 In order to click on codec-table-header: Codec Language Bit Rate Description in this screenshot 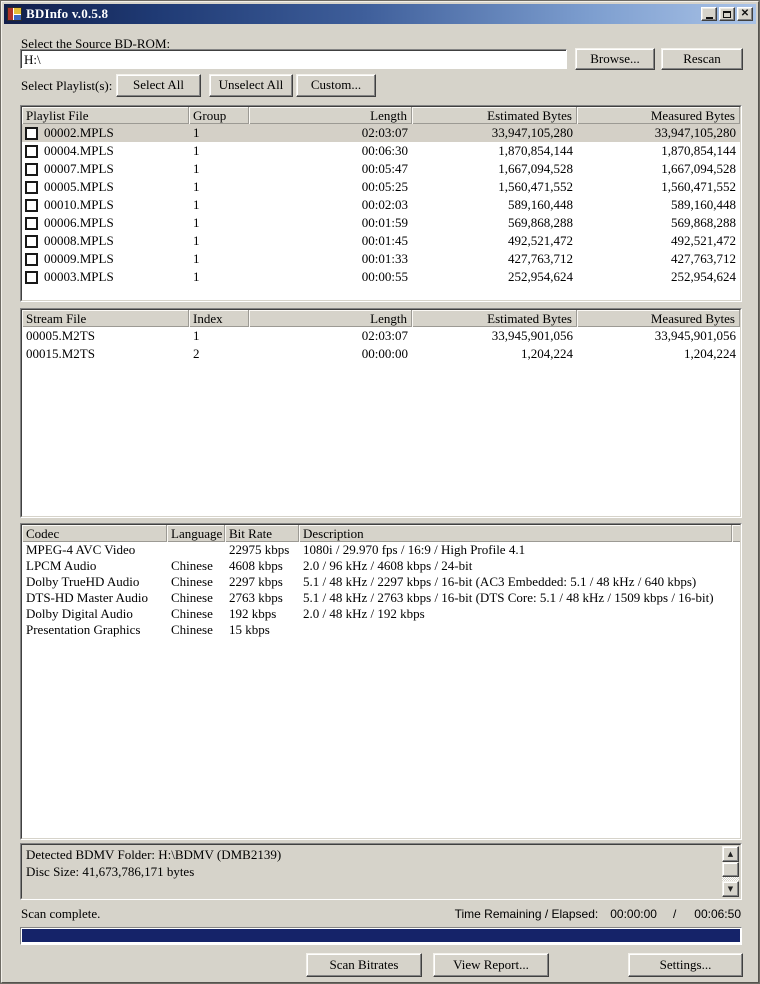, I will do `click(381, 533)`.